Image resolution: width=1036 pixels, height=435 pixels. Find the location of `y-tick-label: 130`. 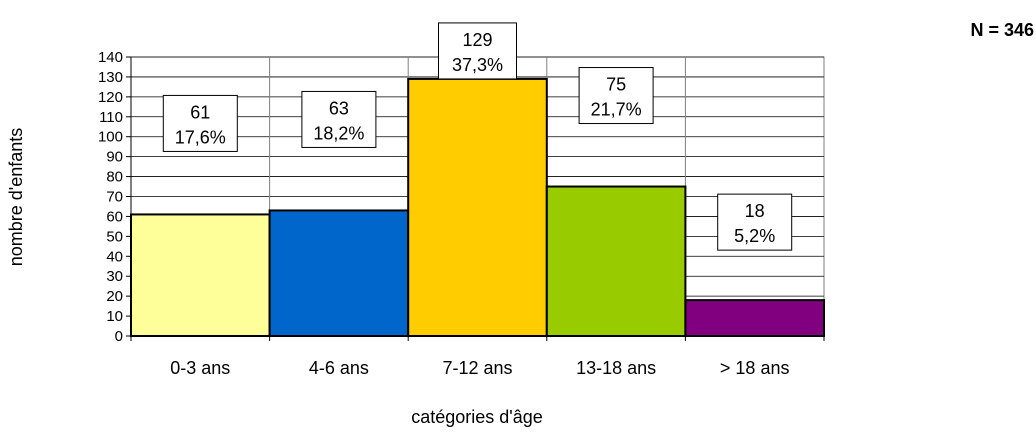

y-tick-label: 130 is located at coordinates (110, 77).